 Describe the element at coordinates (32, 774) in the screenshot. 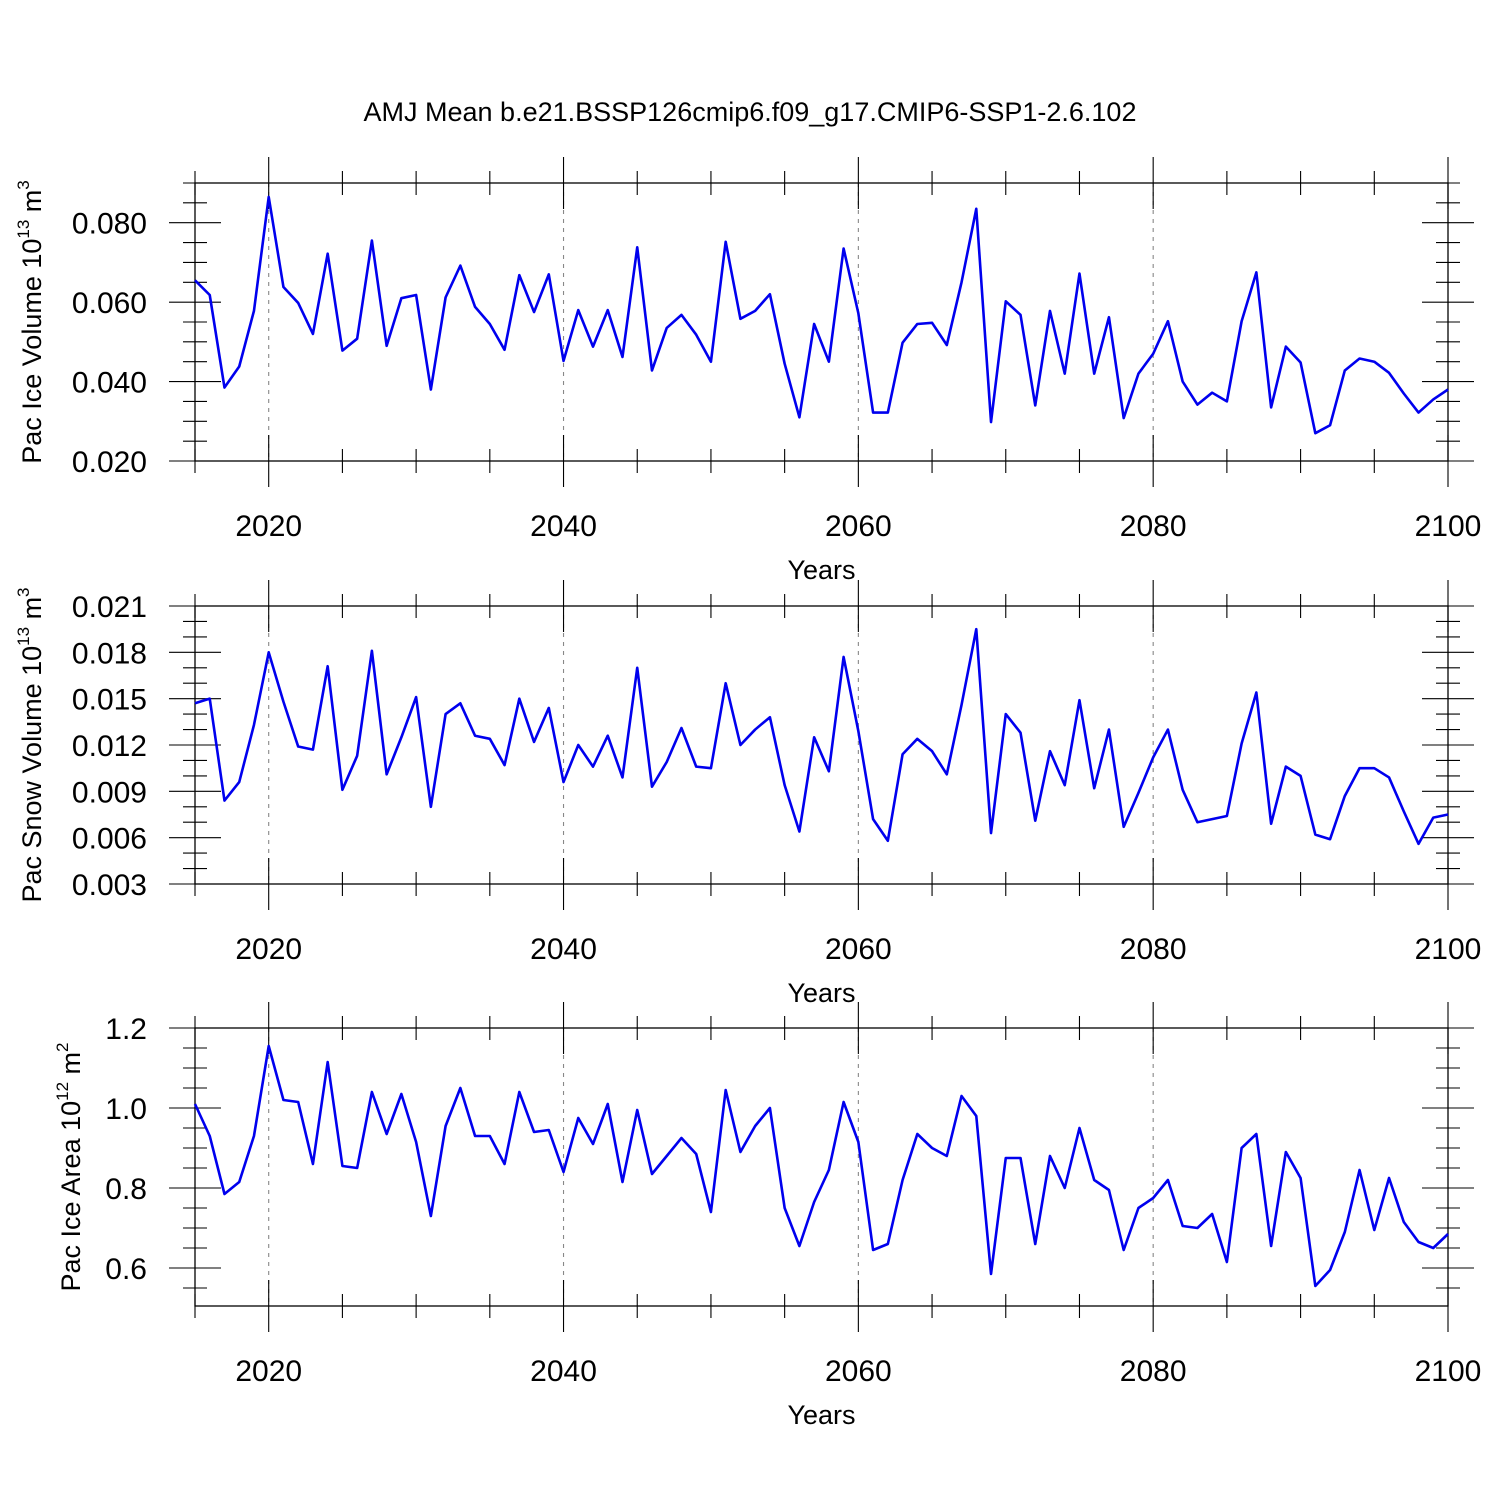

I see `y-axis-label-part: Pac Snow Volume 10` at that location.